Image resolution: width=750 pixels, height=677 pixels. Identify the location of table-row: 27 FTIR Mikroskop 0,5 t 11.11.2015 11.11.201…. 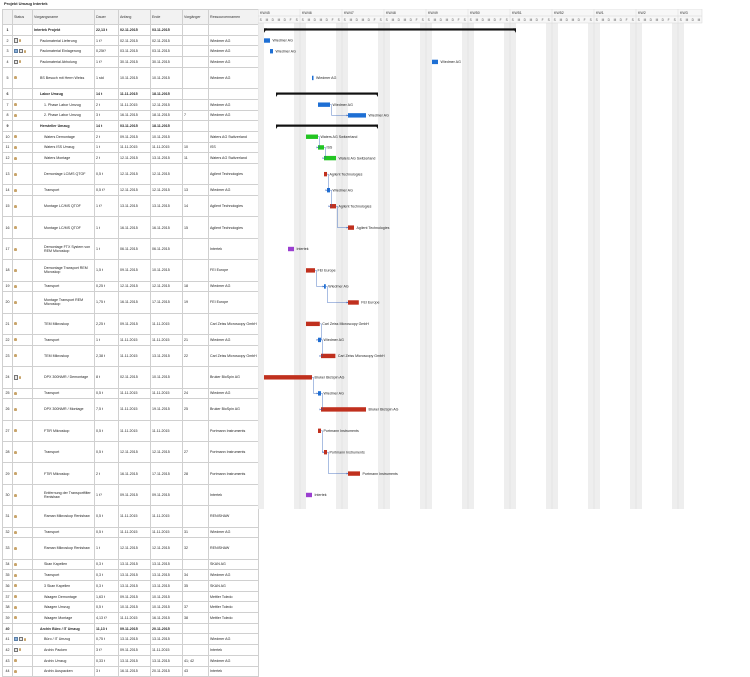
(130, 431).